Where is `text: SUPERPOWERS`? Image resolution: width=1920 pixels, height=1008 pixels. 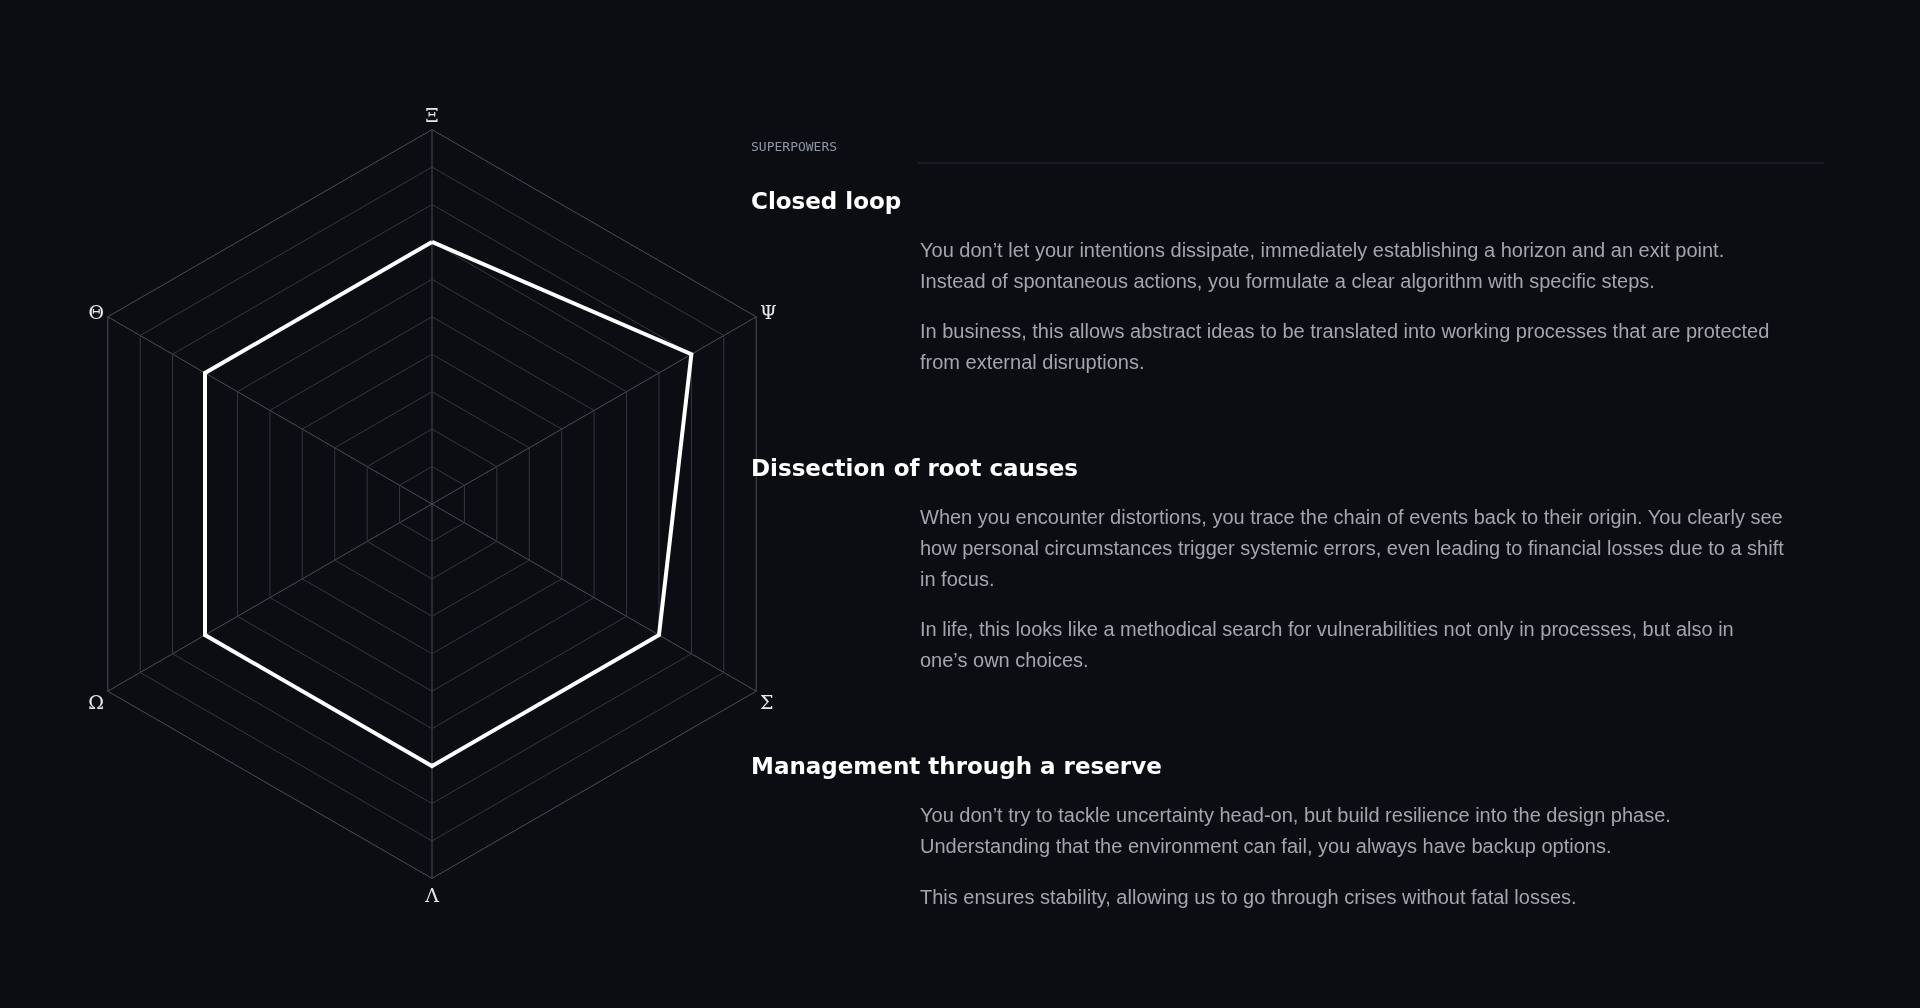 text: SUPERPOWERS is located at coordinates (794, 146).